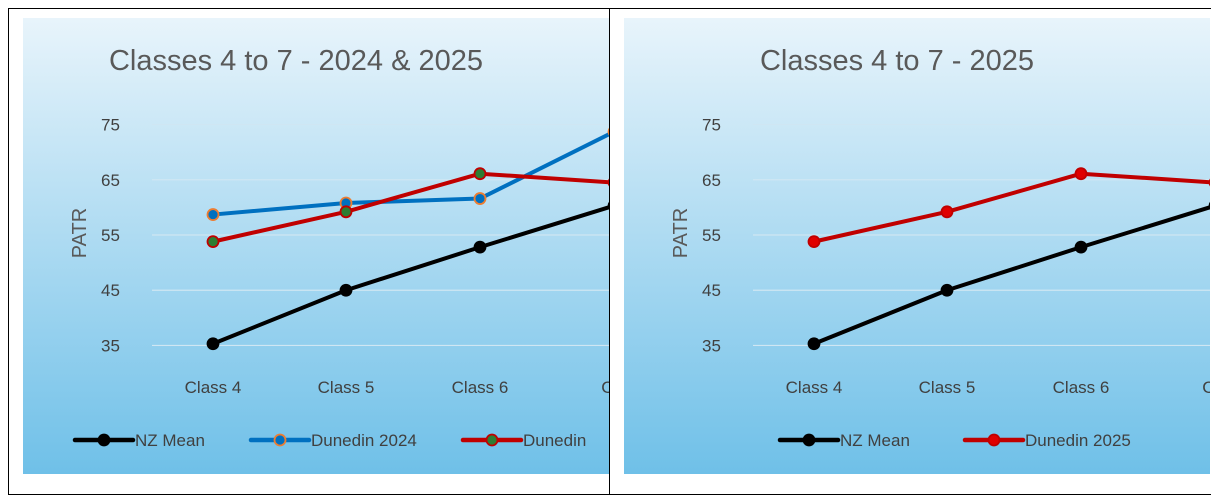  I want to click on chart-title: Classes 4 to 7 - 2024 & 2025, so click(296, 61).